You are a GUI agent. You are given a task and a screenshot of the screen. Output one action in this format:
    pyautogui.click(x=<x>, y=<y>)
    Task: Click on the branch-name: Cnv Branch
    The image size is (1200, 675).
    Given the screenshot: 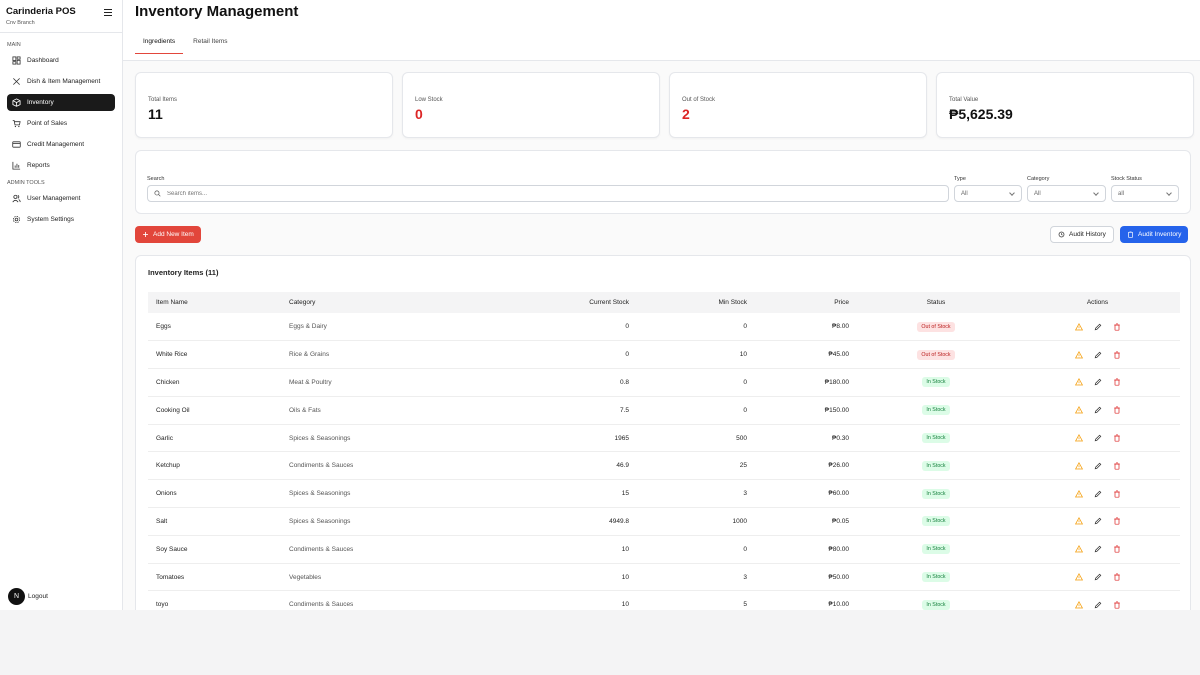 What is the action you would take?
    pyautogui.click(x=20, y=23)
    